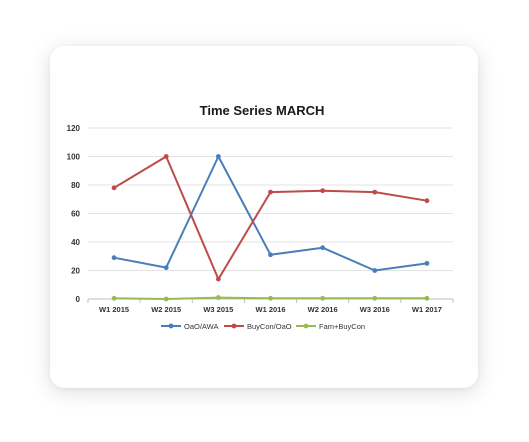 The width and height of the screenshot is (529, 442). Describe the element at coordinates (74, 128) in the screenshot. I see `y-tick-label: 120` at that location.